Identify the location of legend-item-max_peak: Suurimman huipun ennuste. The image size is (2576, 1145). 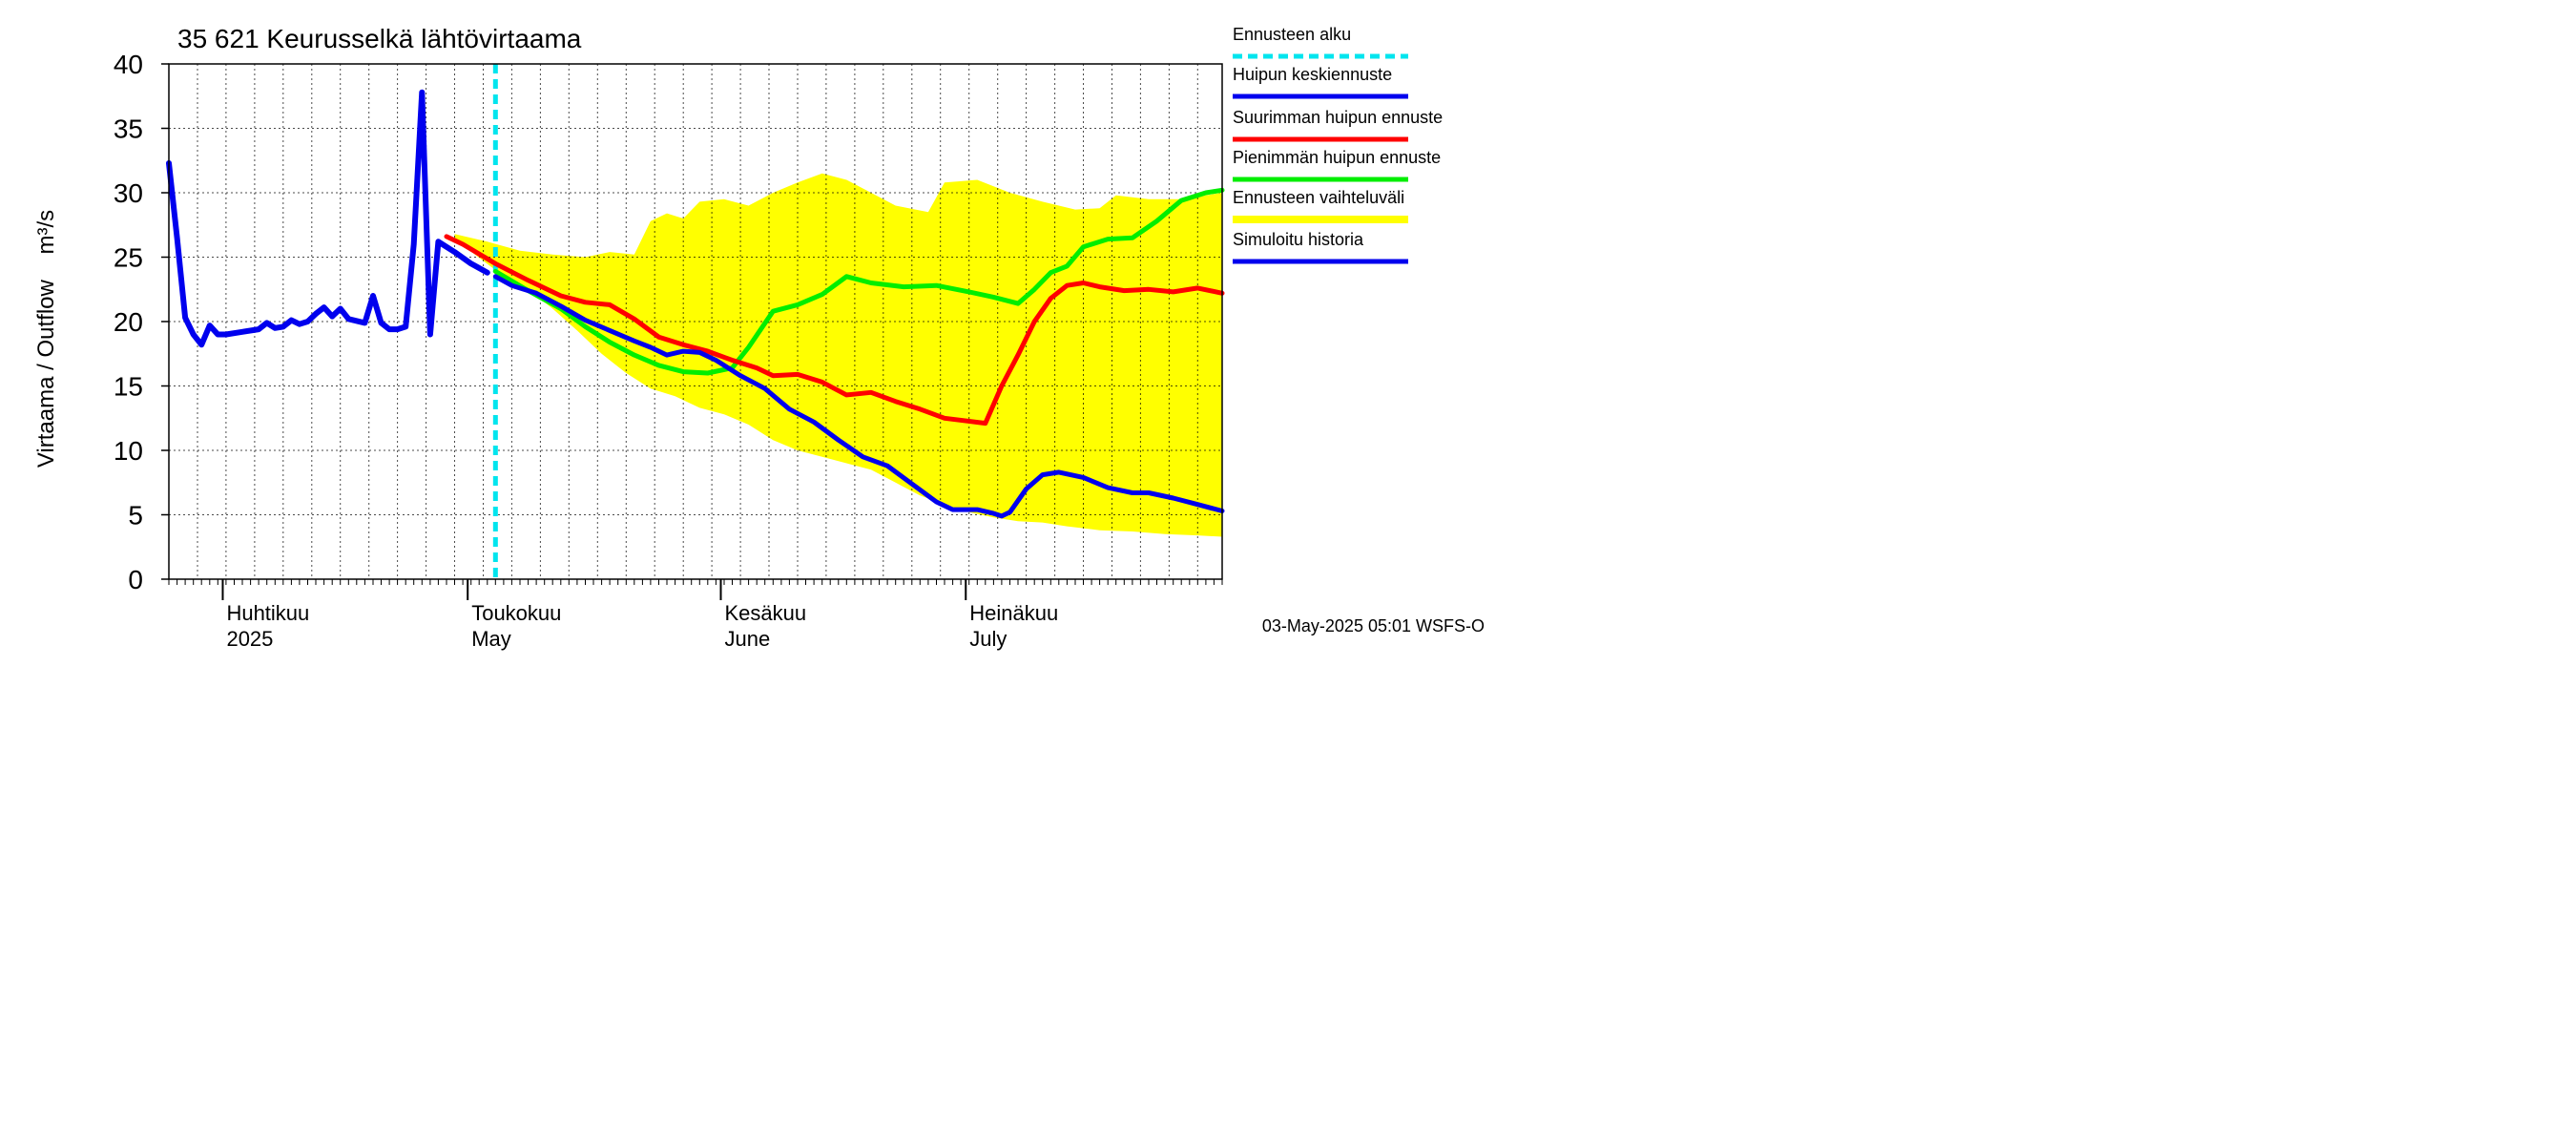
(1338, 125).